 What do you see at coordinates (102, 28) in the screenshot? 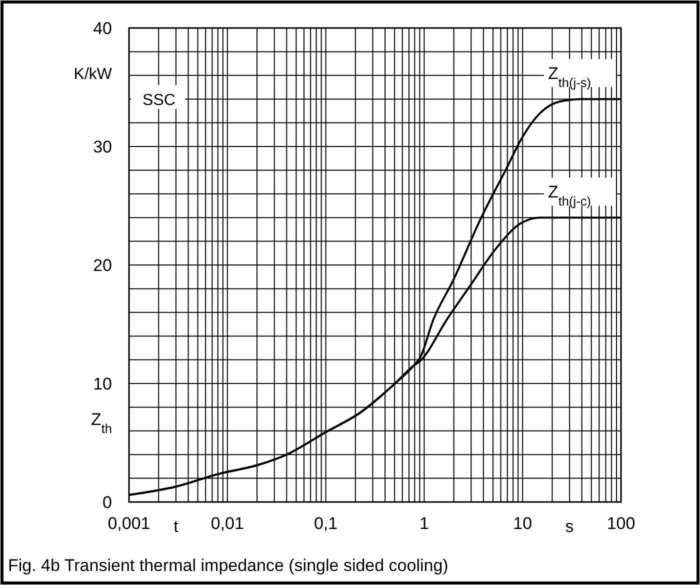
I see `y-tick-label: 40` at bounding box center [102, 28].